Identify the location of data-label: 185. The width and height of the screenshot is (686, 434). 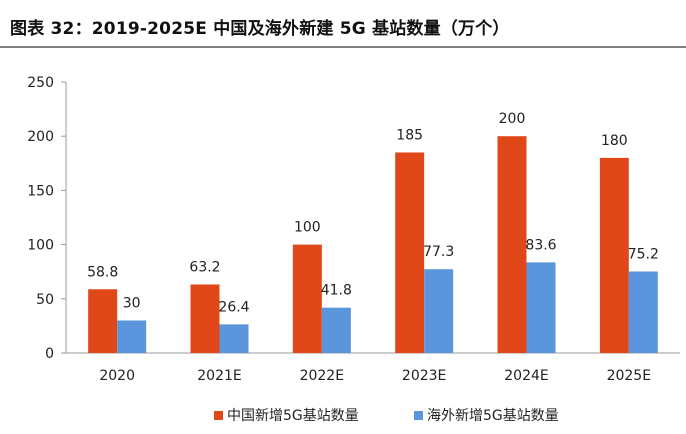
(409, 135).